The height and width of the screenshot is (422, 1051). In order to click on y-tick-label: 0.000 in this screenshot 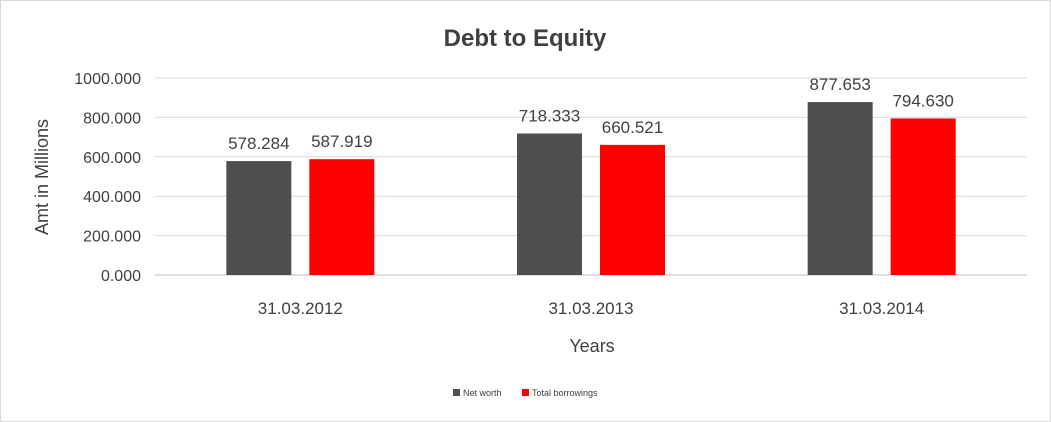, I will do `click(121, 276)`.